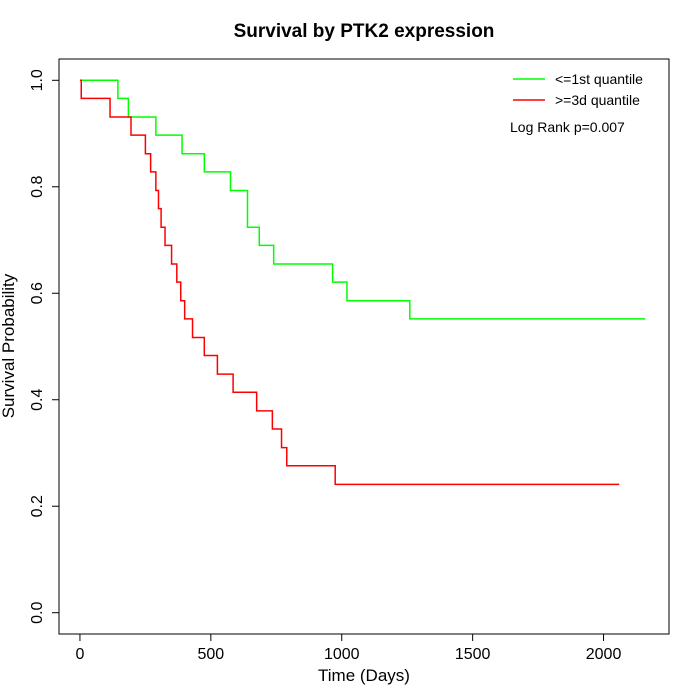 The height and width of the screenshot is (700, 700). Describe the element at coordinates (599, 79) in the screenshot. I see `legend-label-1: <=1st quantile` at that location.